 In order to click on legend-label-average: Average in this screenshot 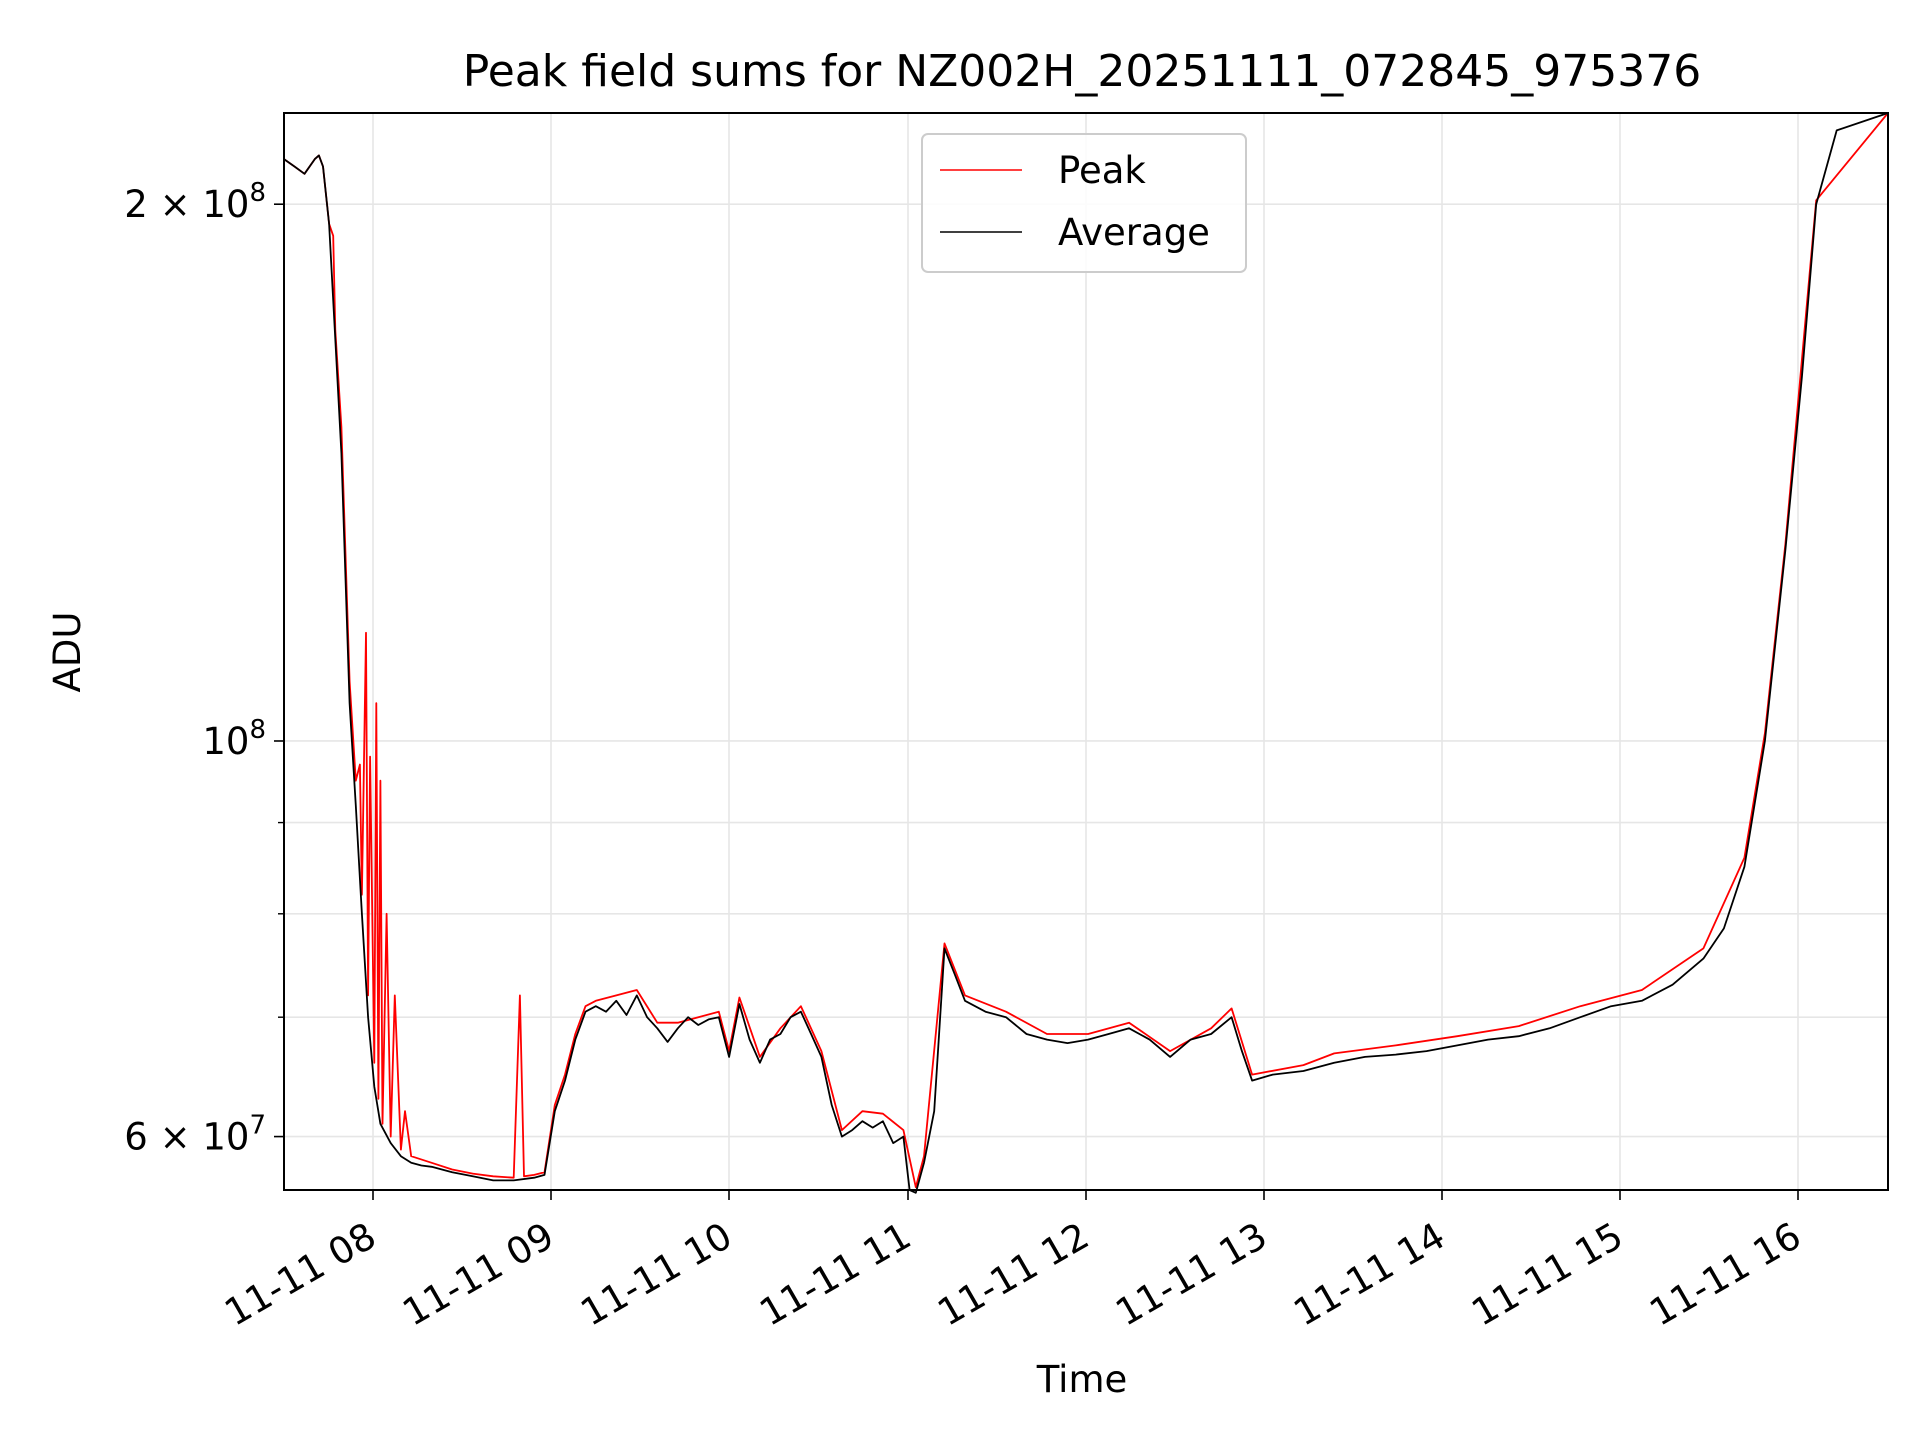, I will do `click(1134, 232)`.